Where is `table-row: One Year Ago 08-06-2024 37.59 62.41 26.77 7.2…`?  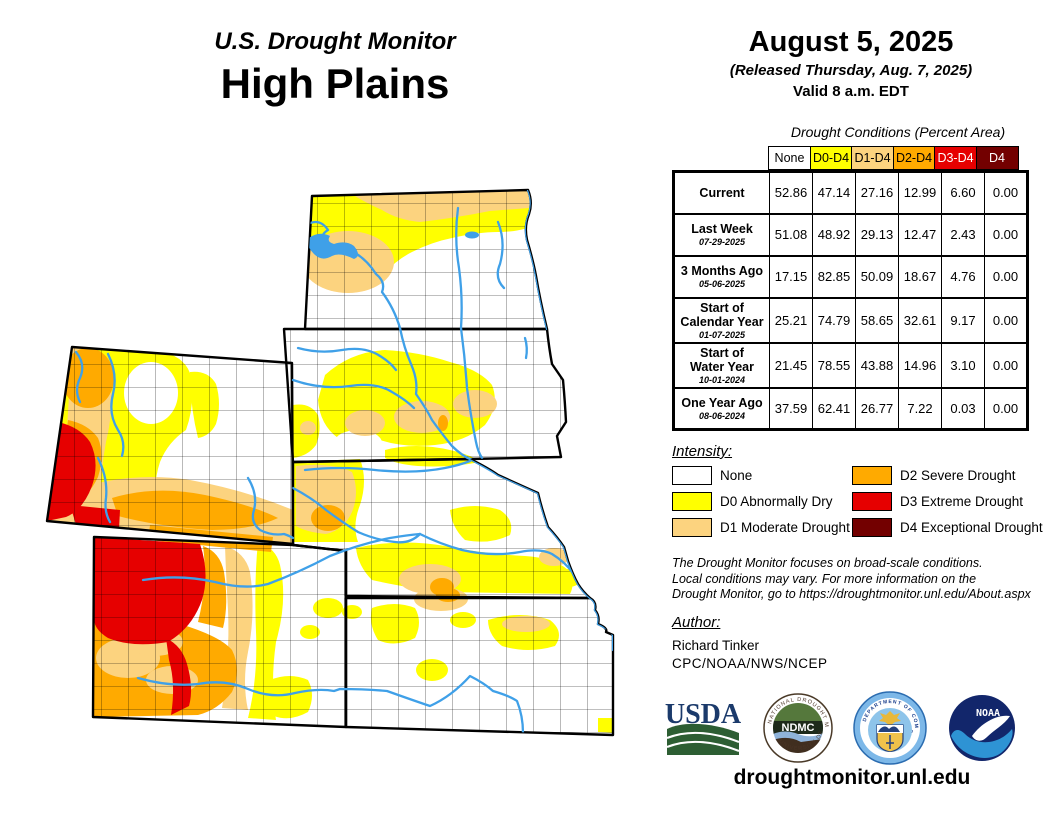 table-row: One Year Ago 08-06-2024 37.59 62.41 26.77 7.2… is located at coordinates (850, 408).